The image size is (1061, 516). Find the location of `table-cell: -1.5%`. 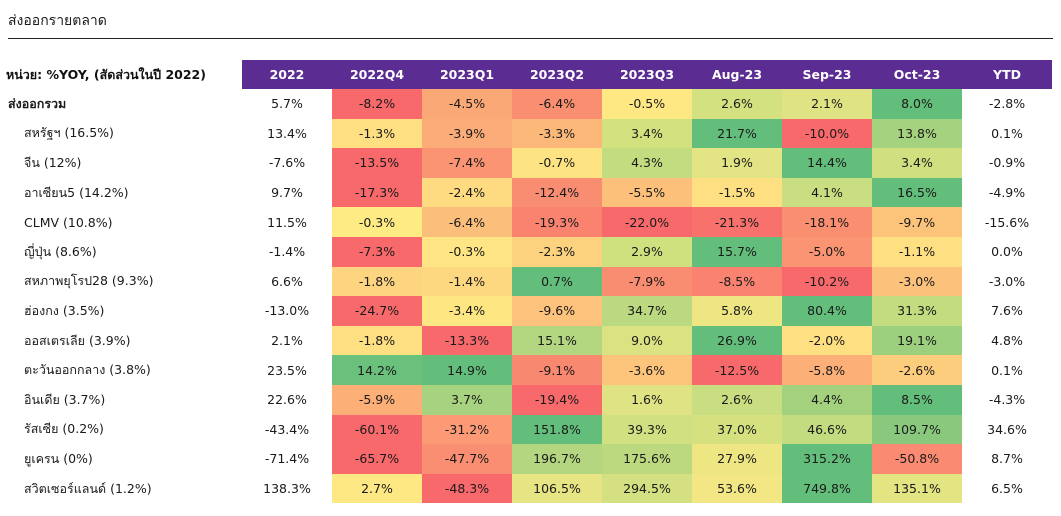

table-cell: -1.5% is located at coordinates (737, 192).